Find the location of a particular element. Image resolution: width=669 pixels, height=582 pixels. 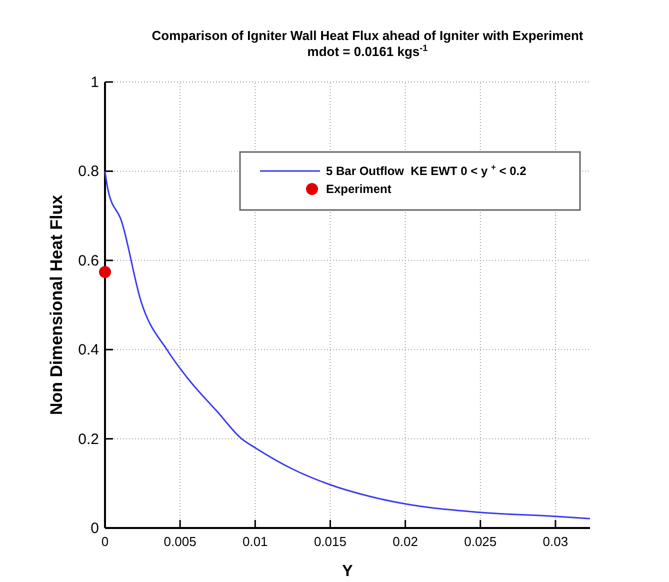

x-tick-label: 0.03 is located at coordinates (555, 541).